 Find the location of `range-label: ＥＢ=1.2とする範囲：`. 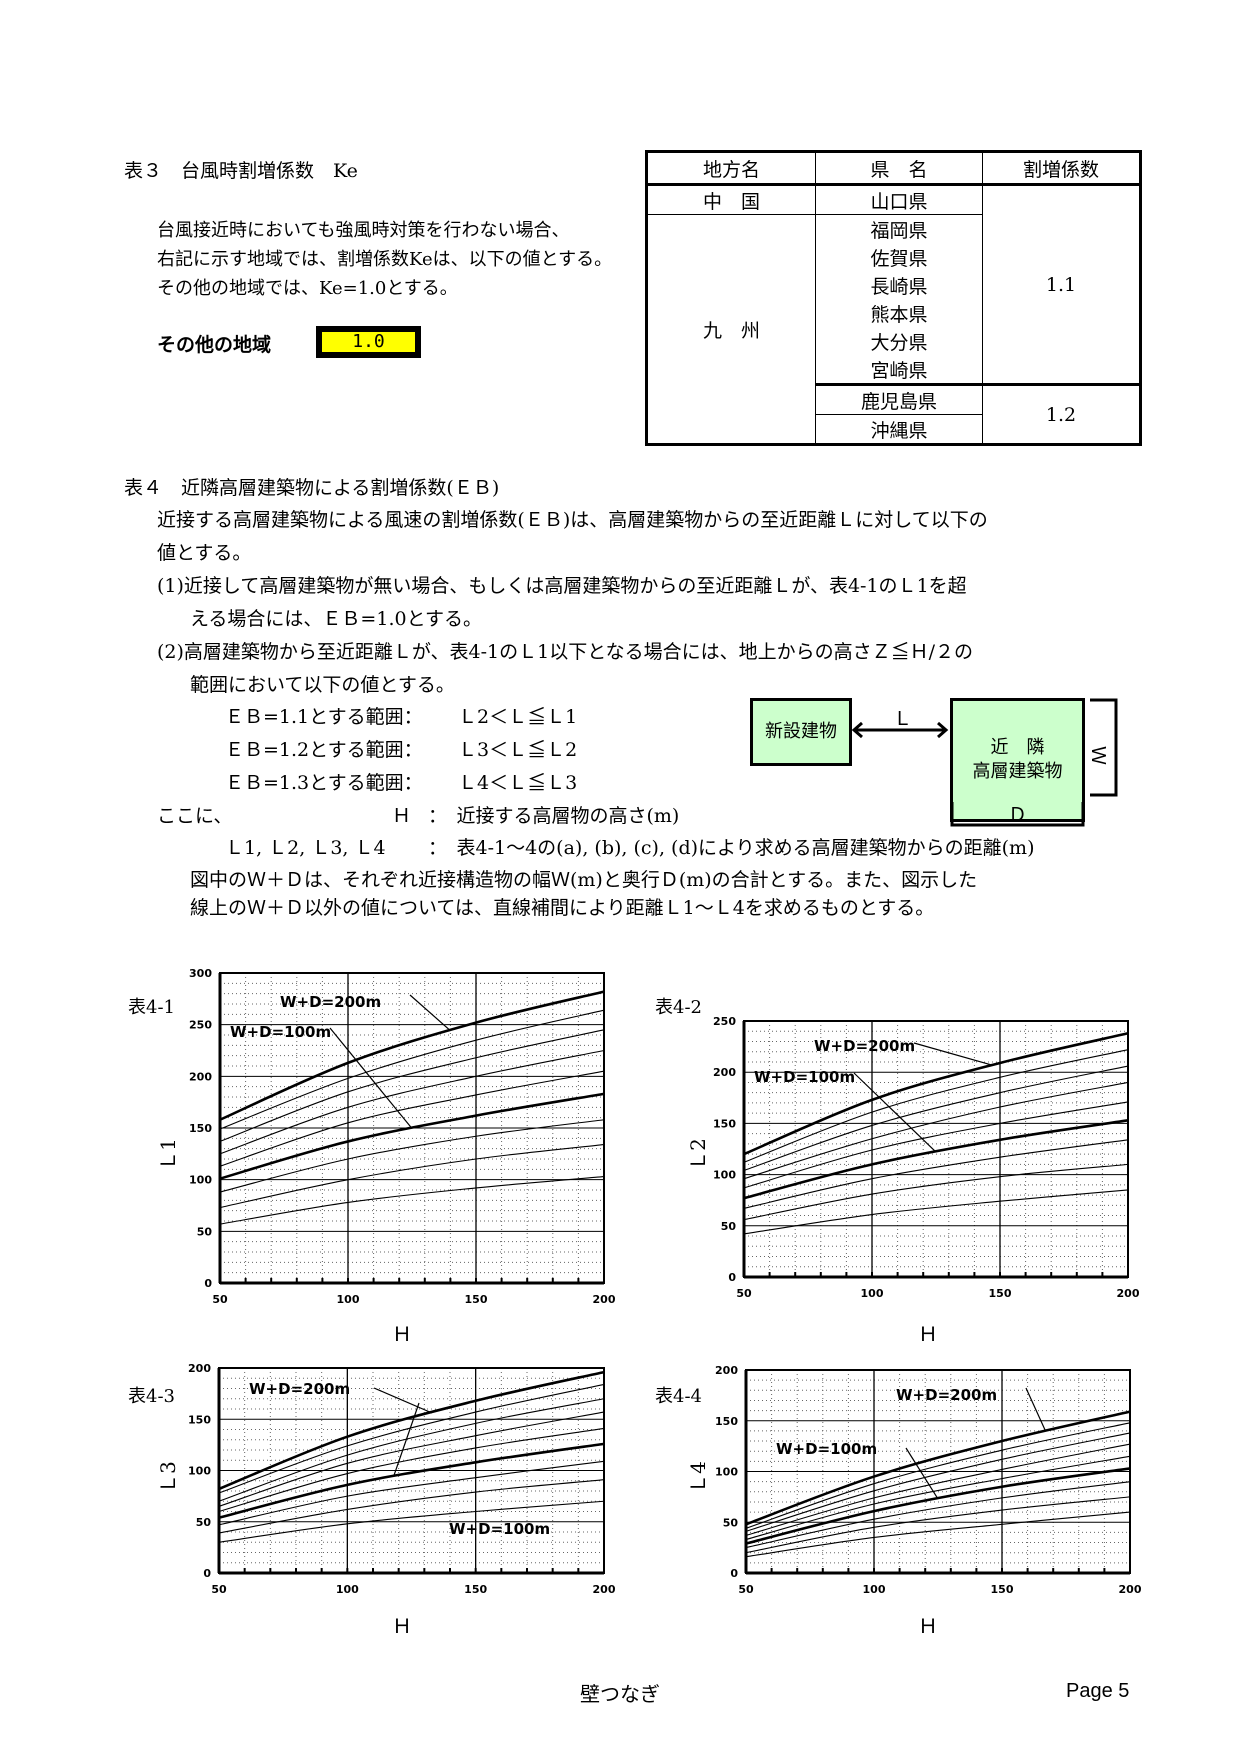

range-label: ＥＢ=1.2とする範囲： is located at coordinates (324, 750).